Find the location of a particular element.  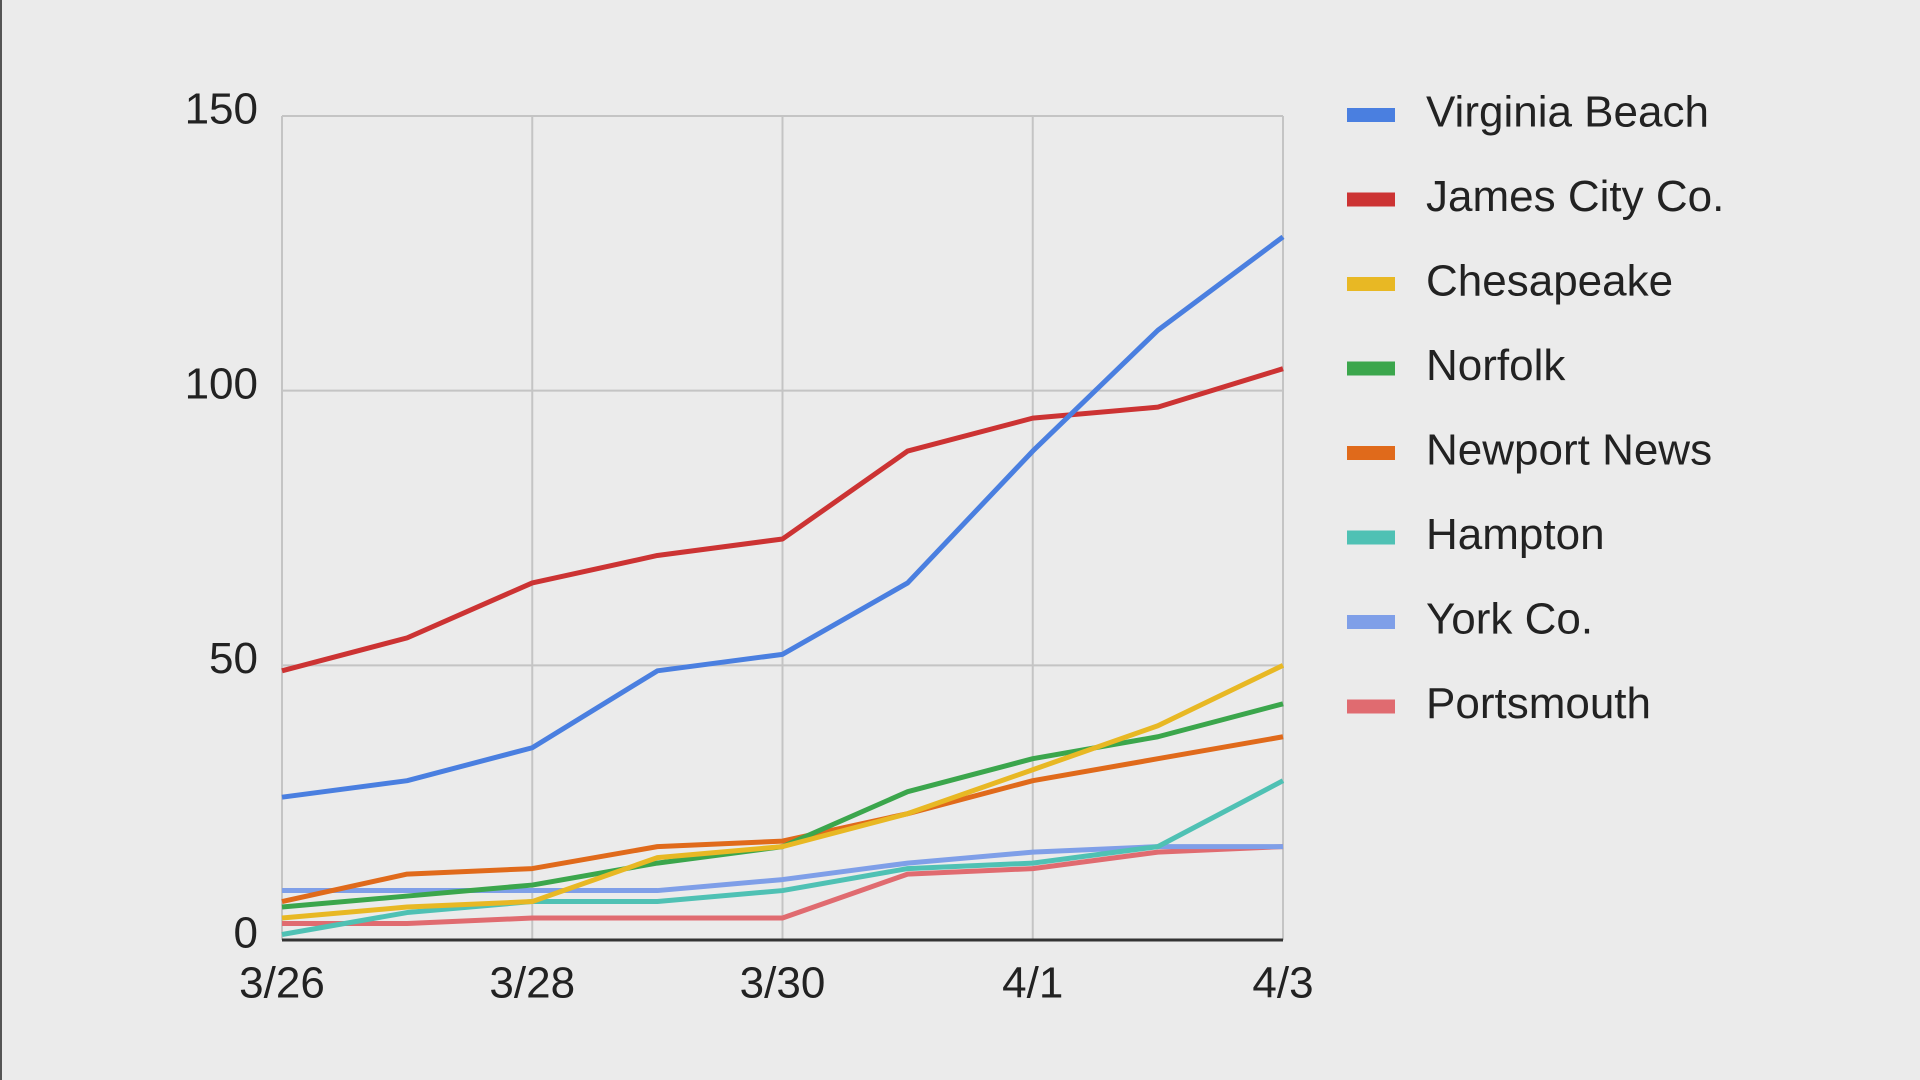

legend-label: Virginia Beach is located at coordinates (1567, 112).